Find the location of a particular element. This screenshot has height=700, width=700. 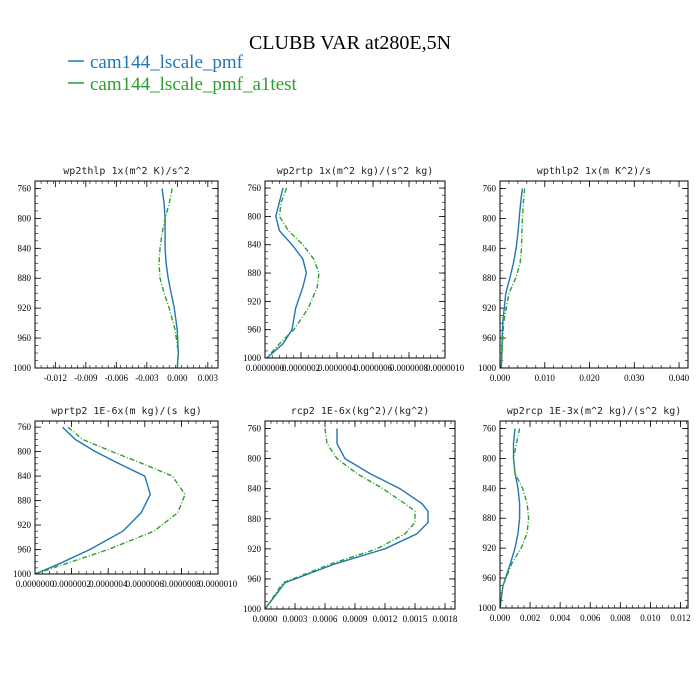

x-tick-label: 0.0012 is located at coordinates (385, 619).